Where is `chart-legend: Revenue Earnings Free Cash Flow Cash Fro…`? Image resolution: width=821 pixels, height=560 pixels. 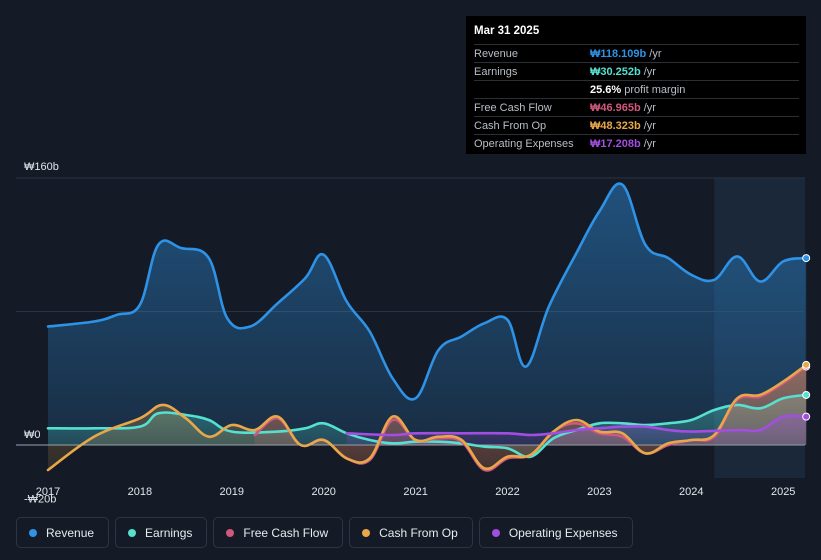 chart-legend: Revenue Earnings Free Cash Flow Cash Fro… is located at coordinates (324, 532).